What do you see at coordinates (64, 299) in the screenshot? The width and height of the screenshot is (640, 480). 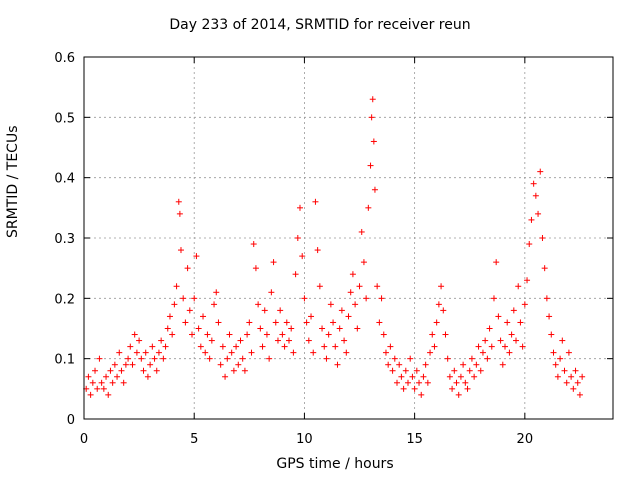 I see `y-tick-label: 0.2` at bounding box center [64, 299].